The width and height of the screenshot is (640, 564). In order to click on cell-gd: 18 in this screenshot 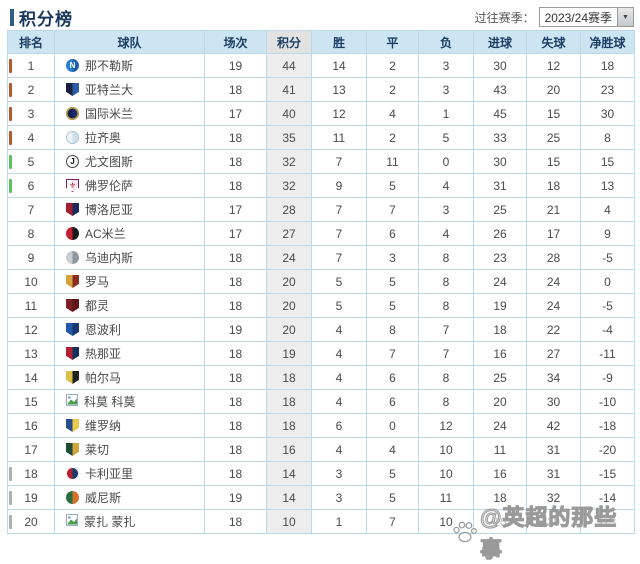, I will do `click(607, 65)`.